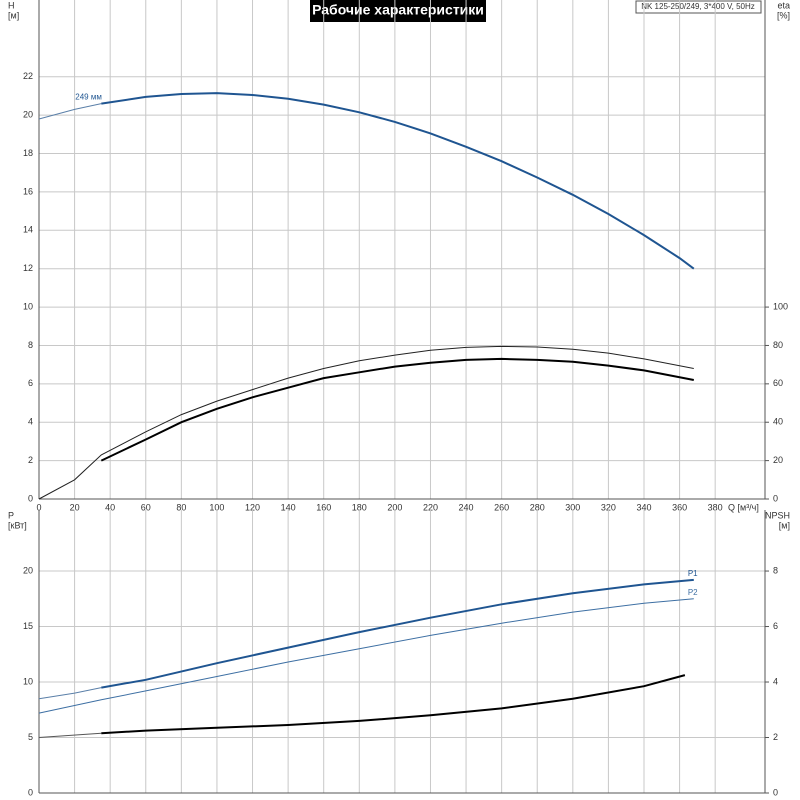  I want to click on y-tick-label: 12, so click(28, 268).